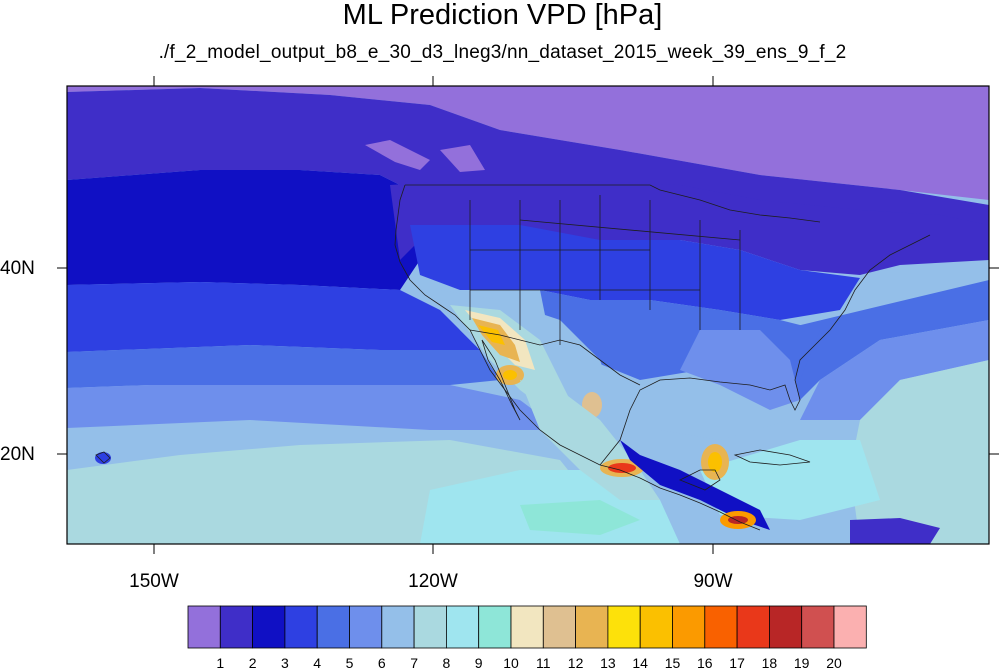 This screenshot has height=672, width=1005. I want to click on lon-label-120w: 120W, so click(433, 581).